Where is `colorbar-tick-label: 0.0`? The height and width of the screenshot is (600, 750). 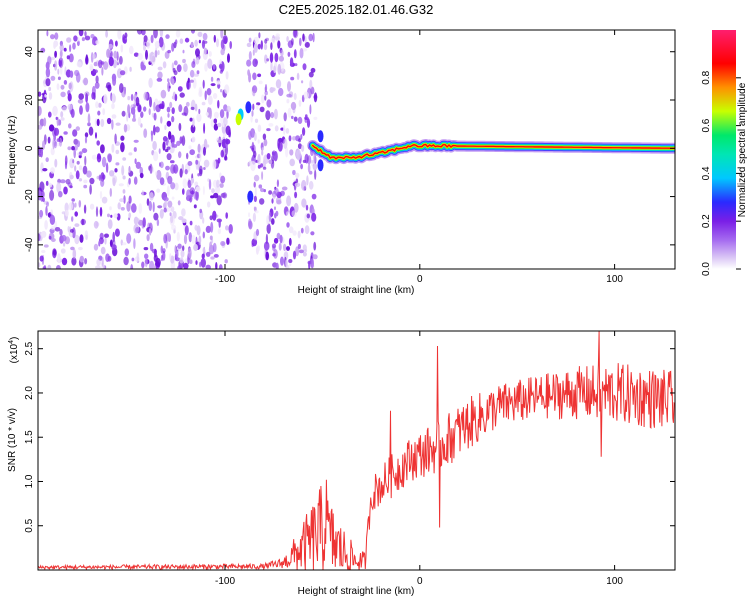 colorbar-tick-label: 0.0 is located at coordinates (706, 269).